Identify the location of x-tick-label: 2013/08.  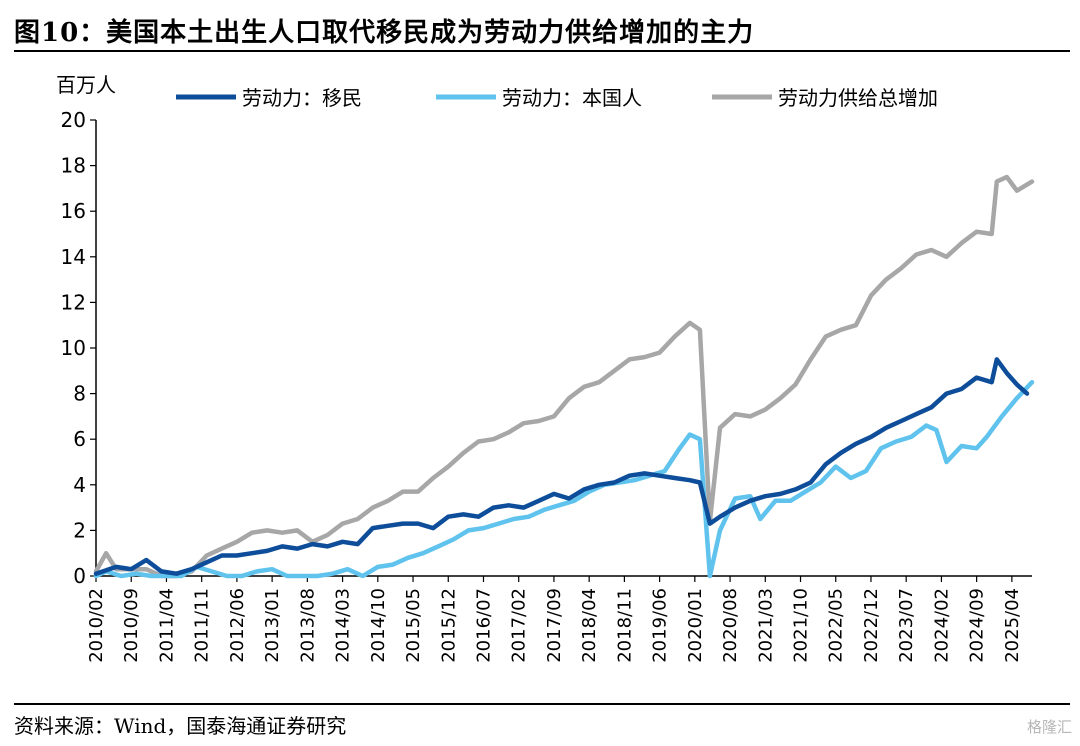
(307, 625).